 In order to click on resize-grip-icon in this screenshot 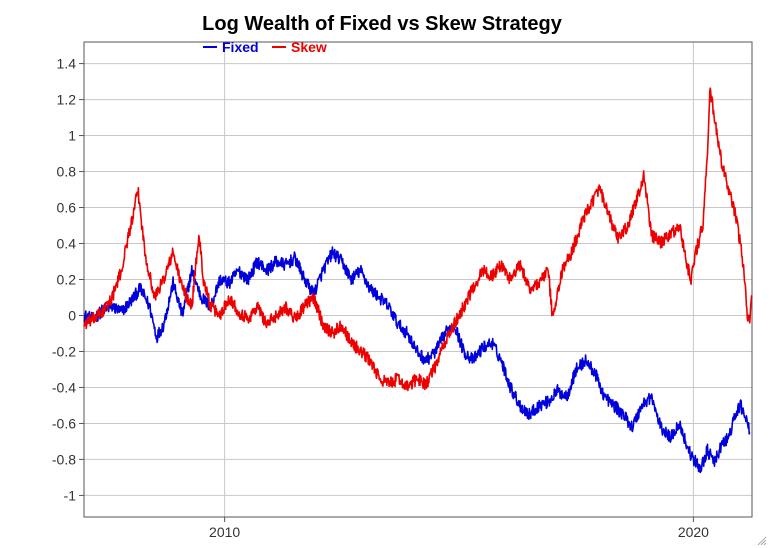, I will do `click(761, 540)`.